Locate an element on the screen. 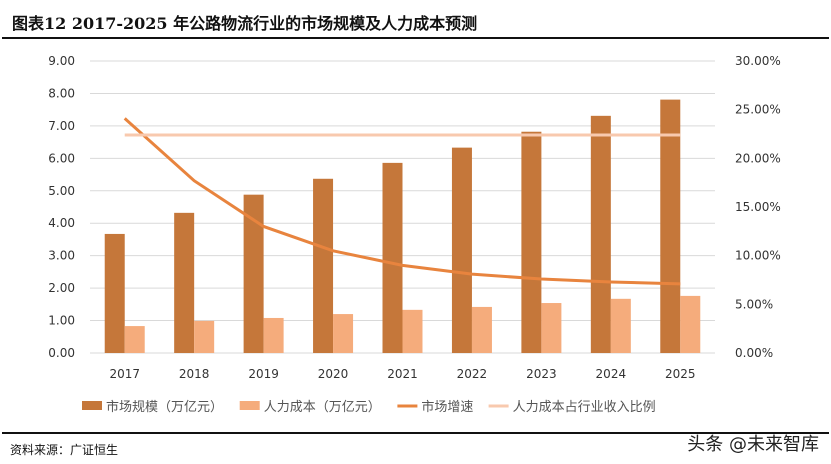  y-left-tick-label: 4.00 is located at coordinates (61, 223).